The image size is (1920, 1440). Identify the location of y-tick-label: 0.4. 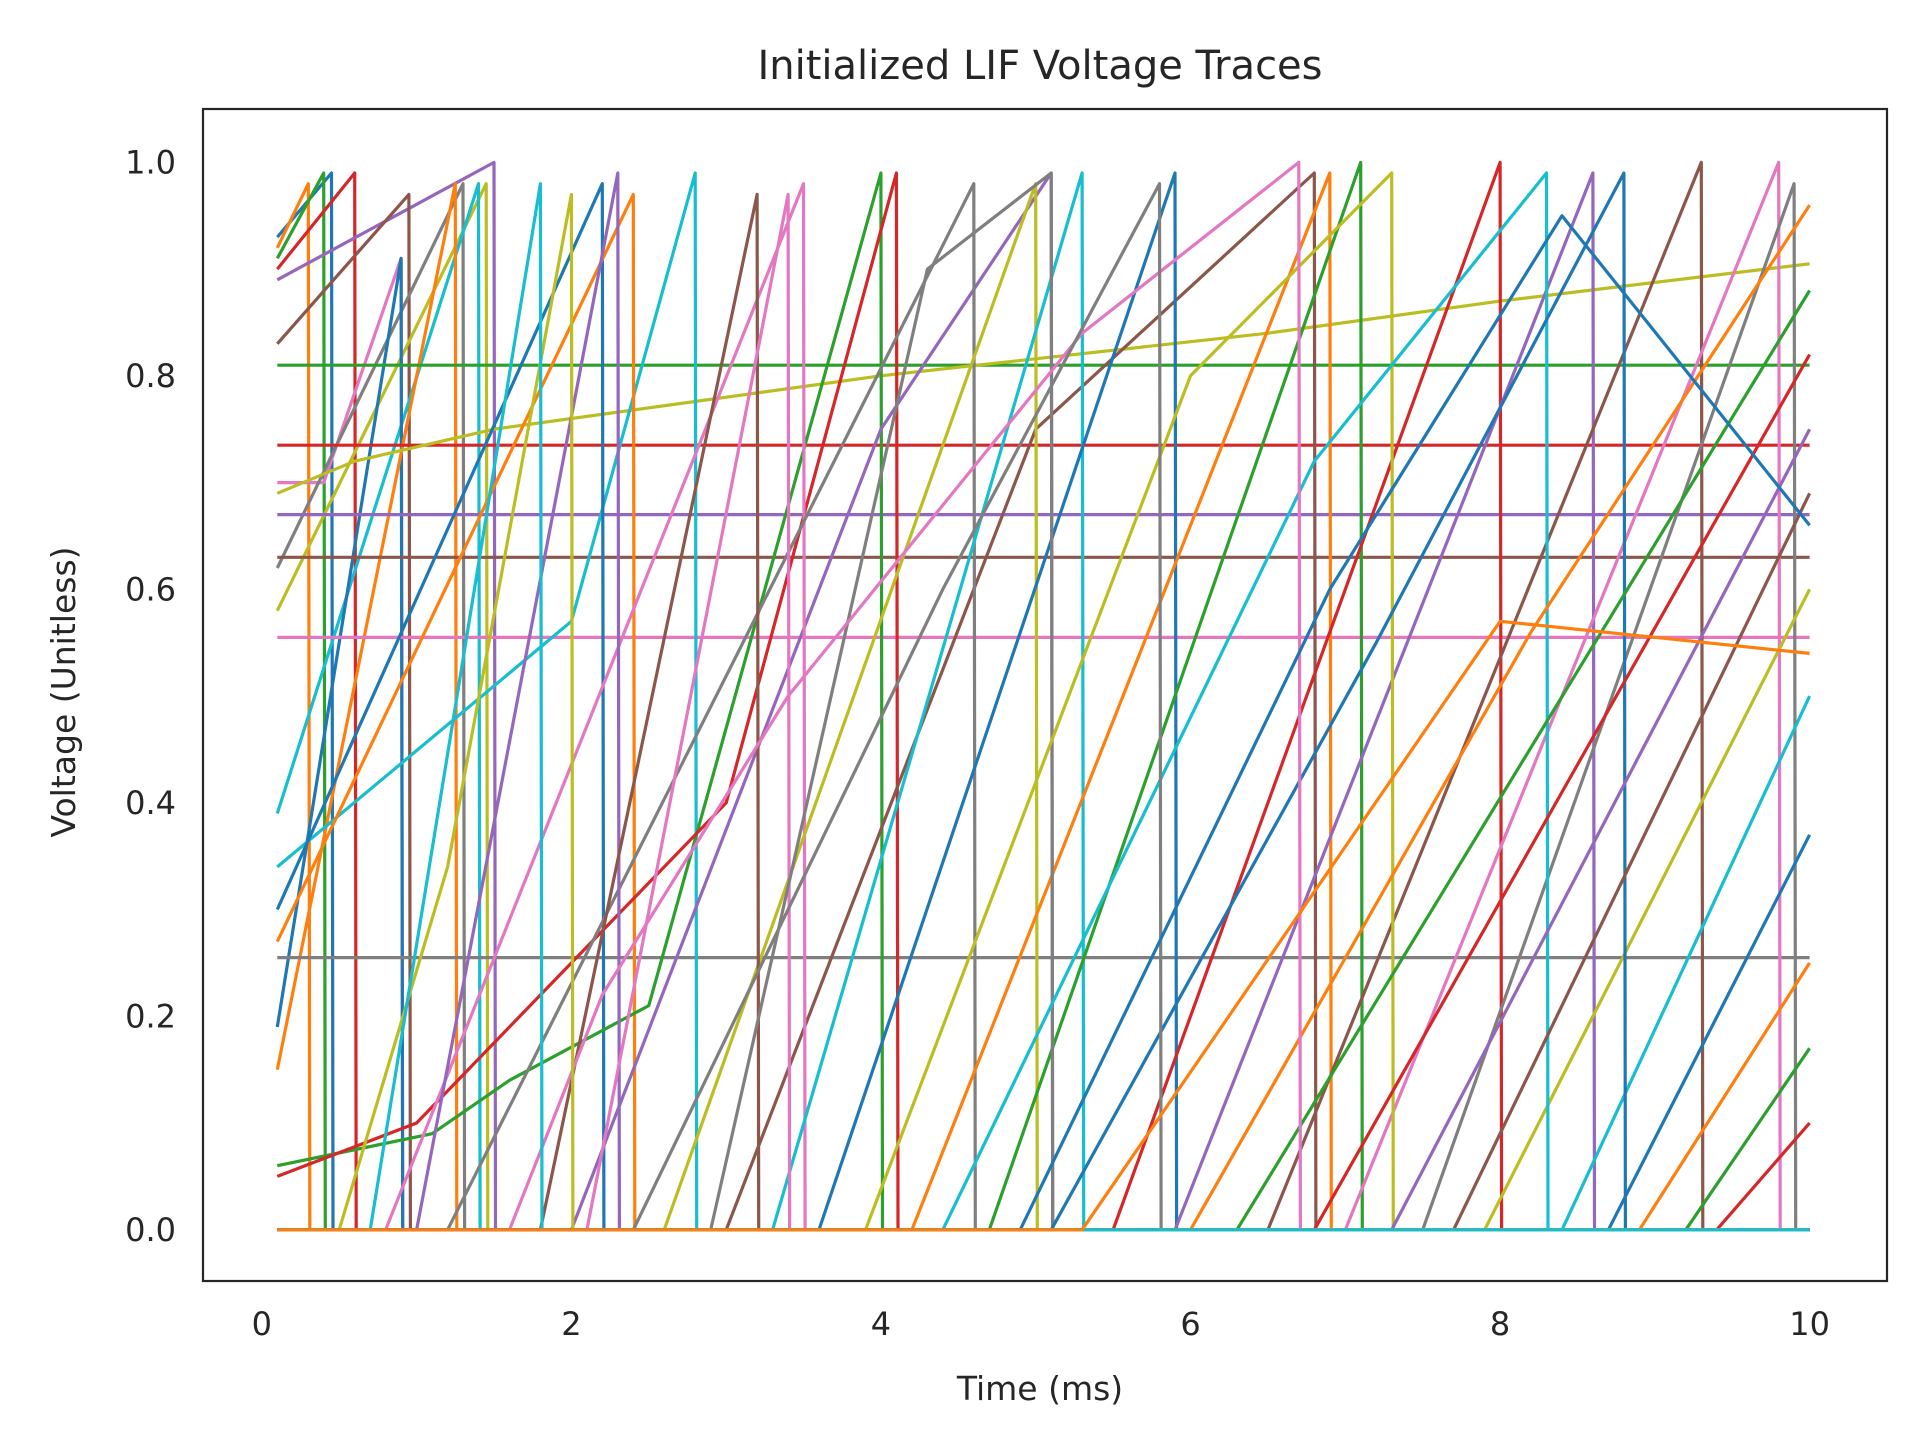
(150, 803).